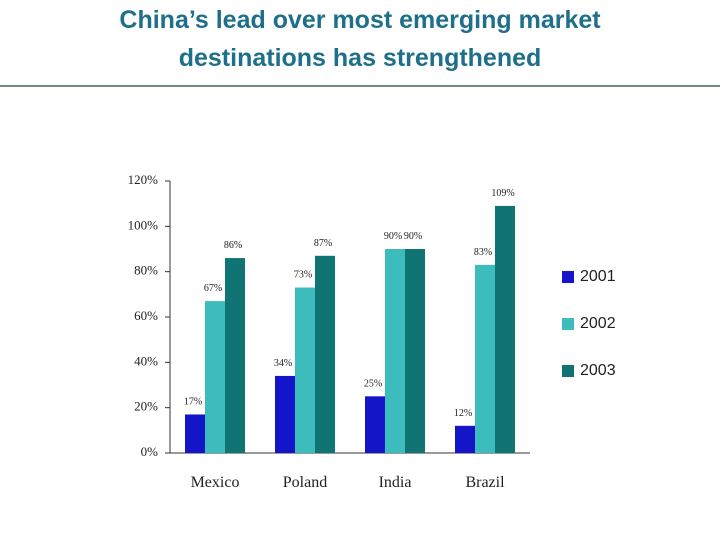  Describe the element at coordinates (373, 383) in the screenshot. I see `value-label: 25%` at that location.